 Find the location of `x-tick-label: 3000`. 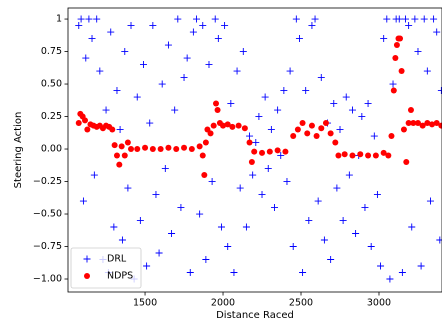

x-tick-label: 3000 is located at coordinates (379, 303).